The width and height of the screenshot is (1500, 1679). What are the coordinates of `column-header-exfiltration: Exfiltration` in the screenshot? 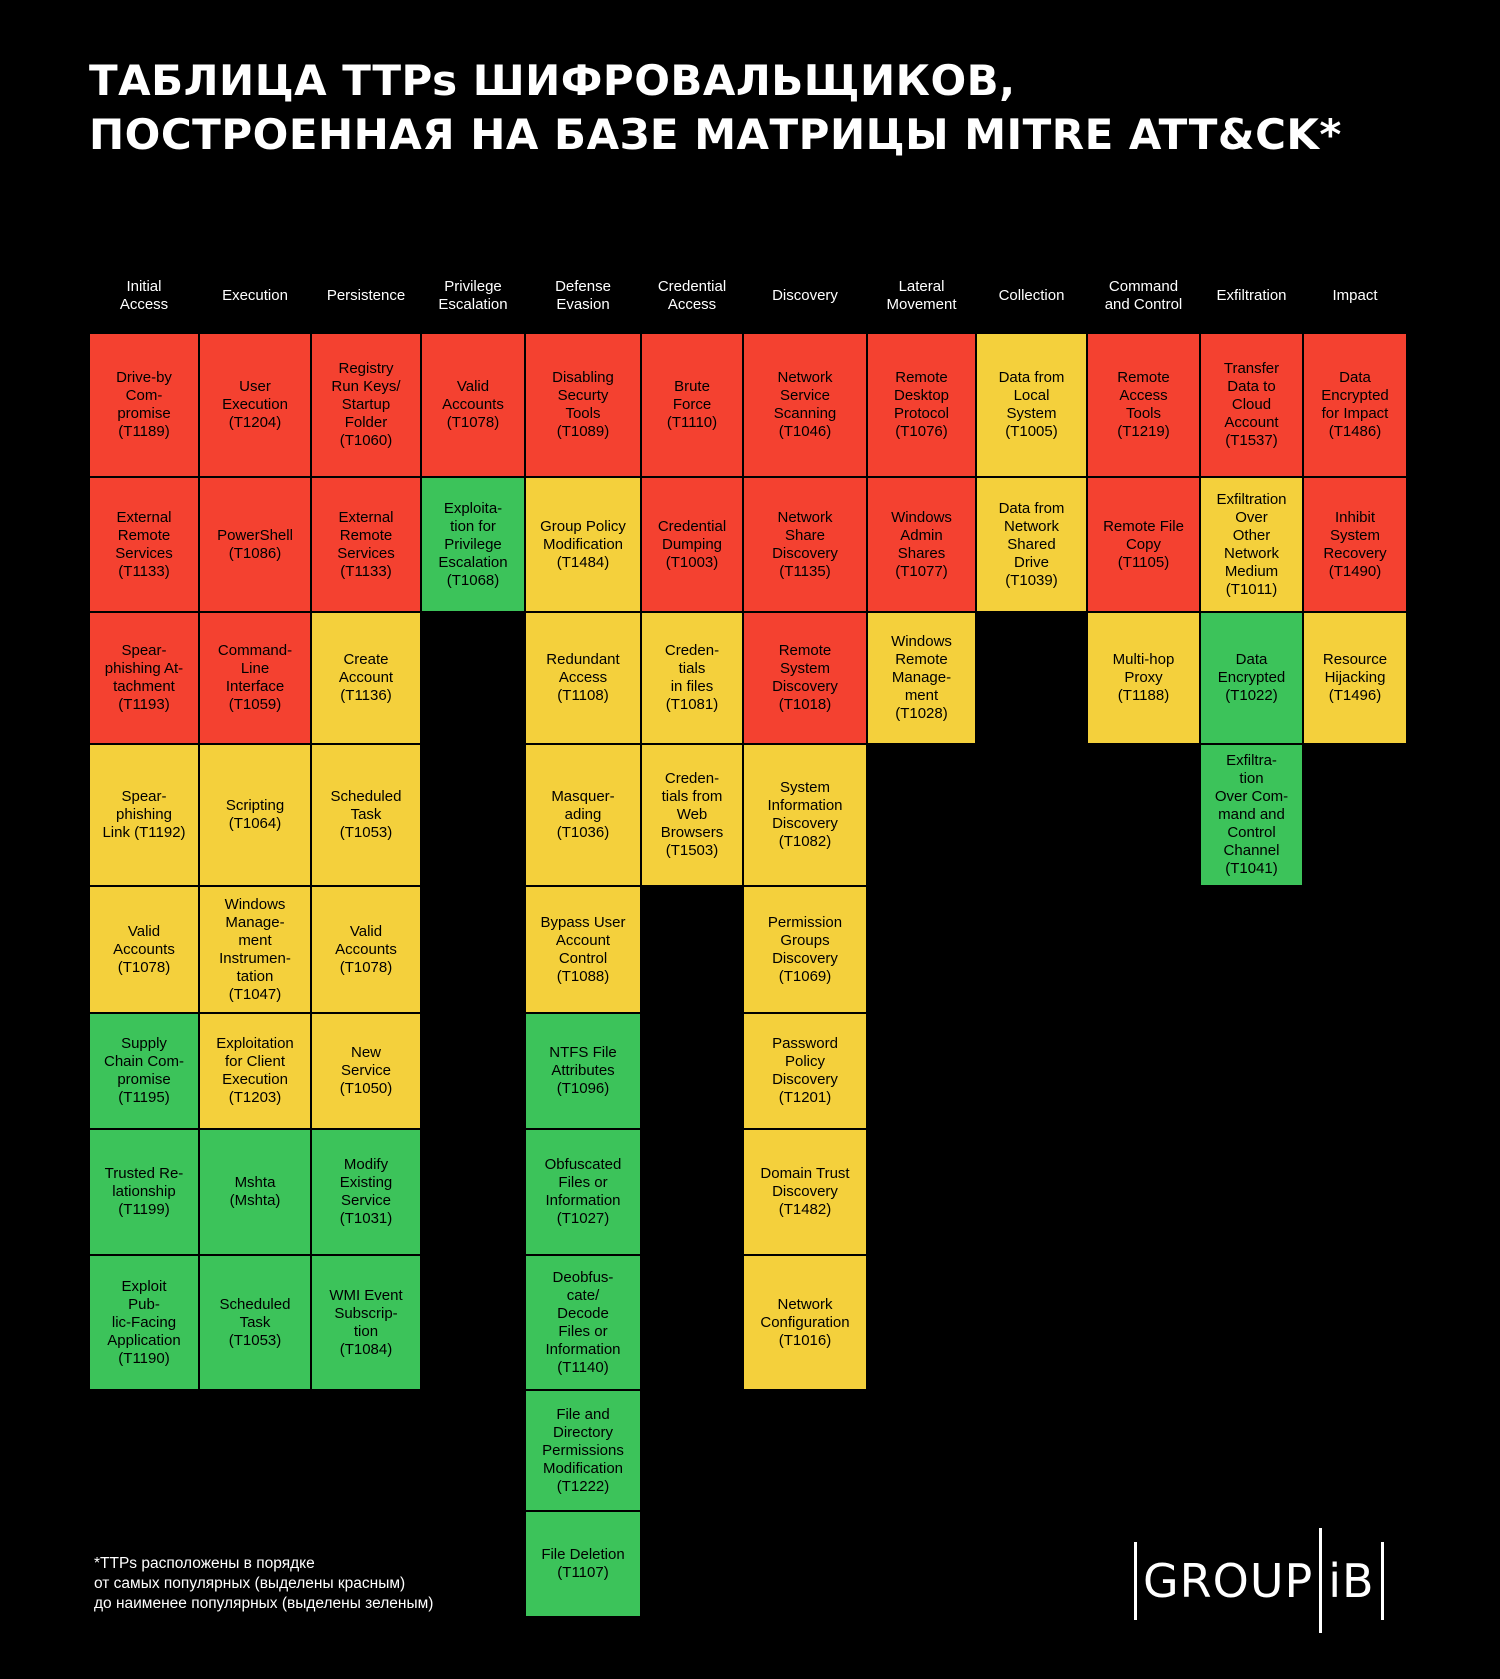 It's located at (1251, 295).